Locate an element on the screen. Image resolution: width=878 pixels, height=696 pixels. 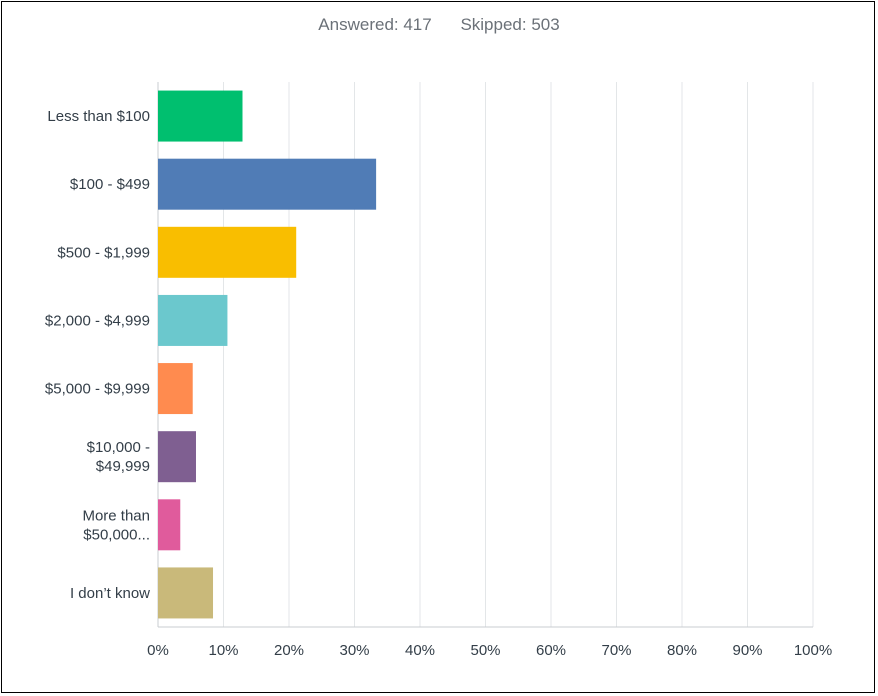
category-label: I don’t know is located at coordinates (110, 593).